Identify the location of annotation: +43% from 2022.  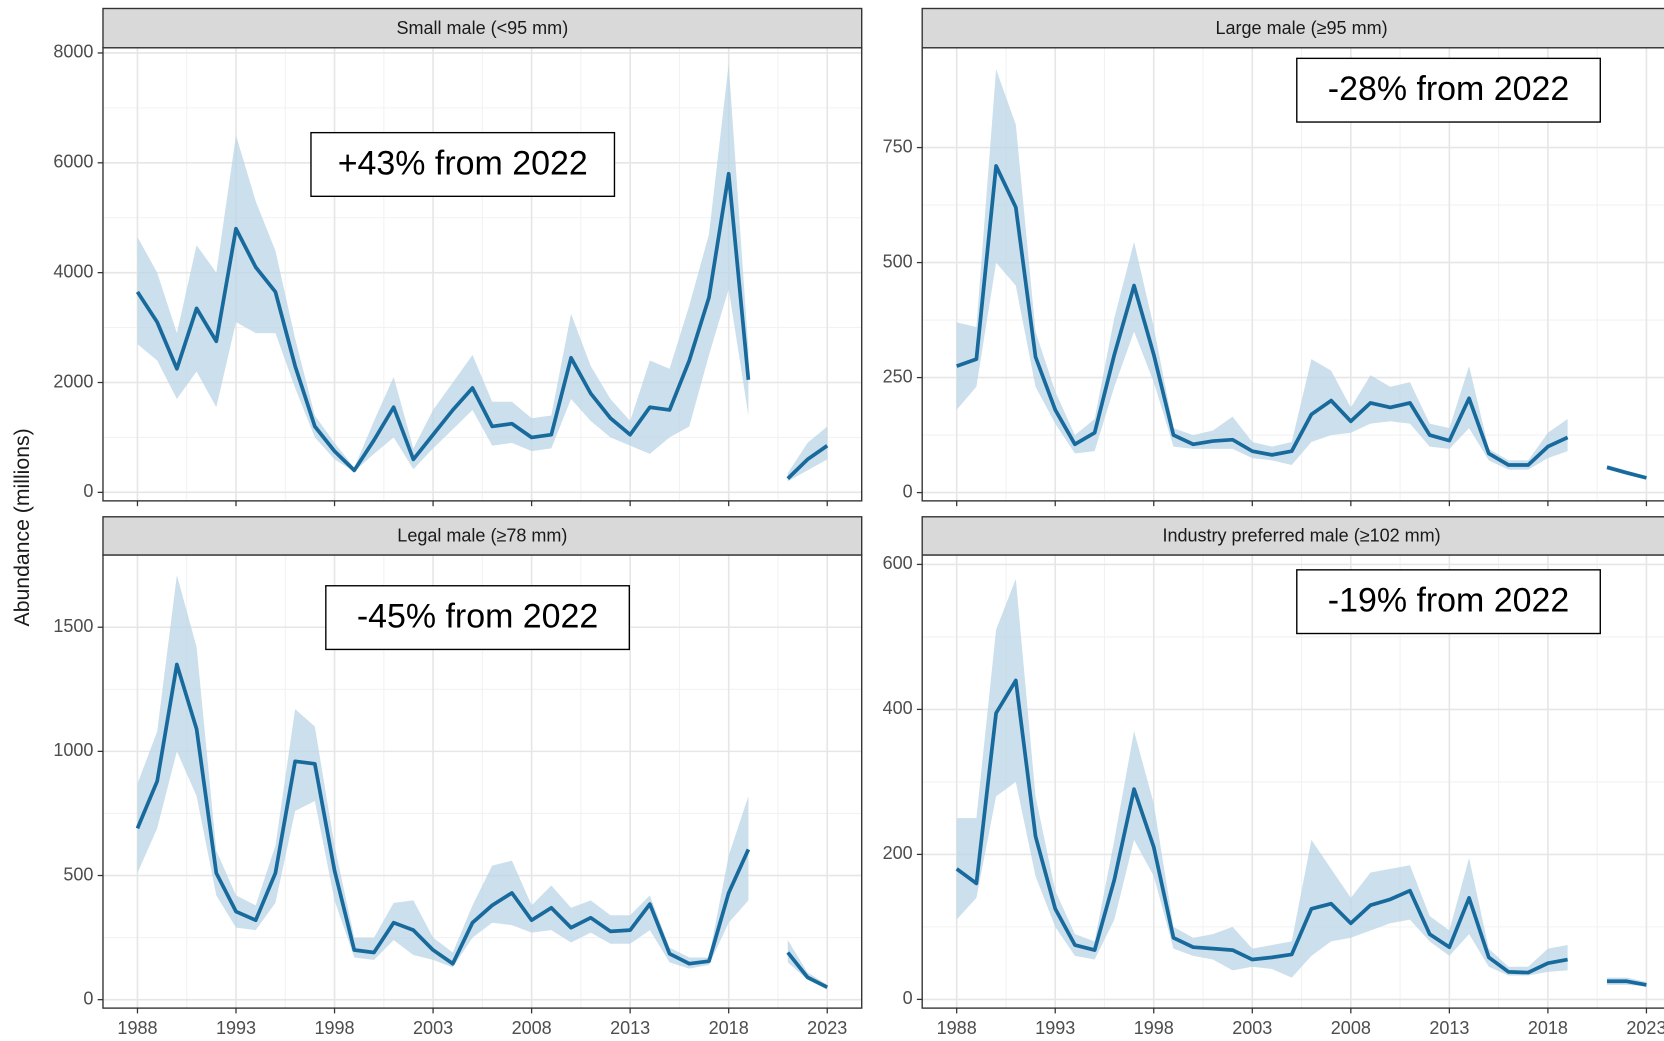
(463, 164).